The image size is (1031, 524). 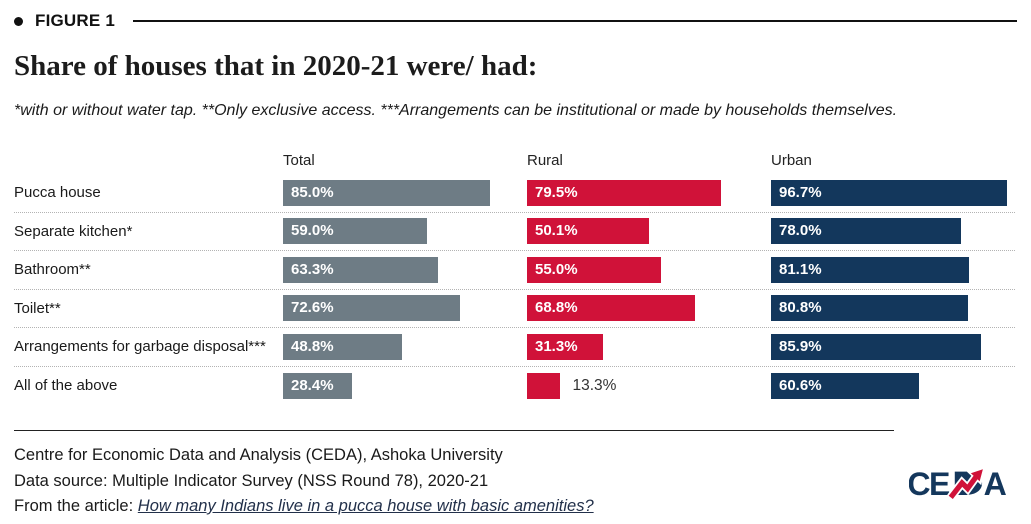 What do you see at coordinates (454, 430) in the screenshot?
I see `footer-rule` at bounding box center [454, 430].